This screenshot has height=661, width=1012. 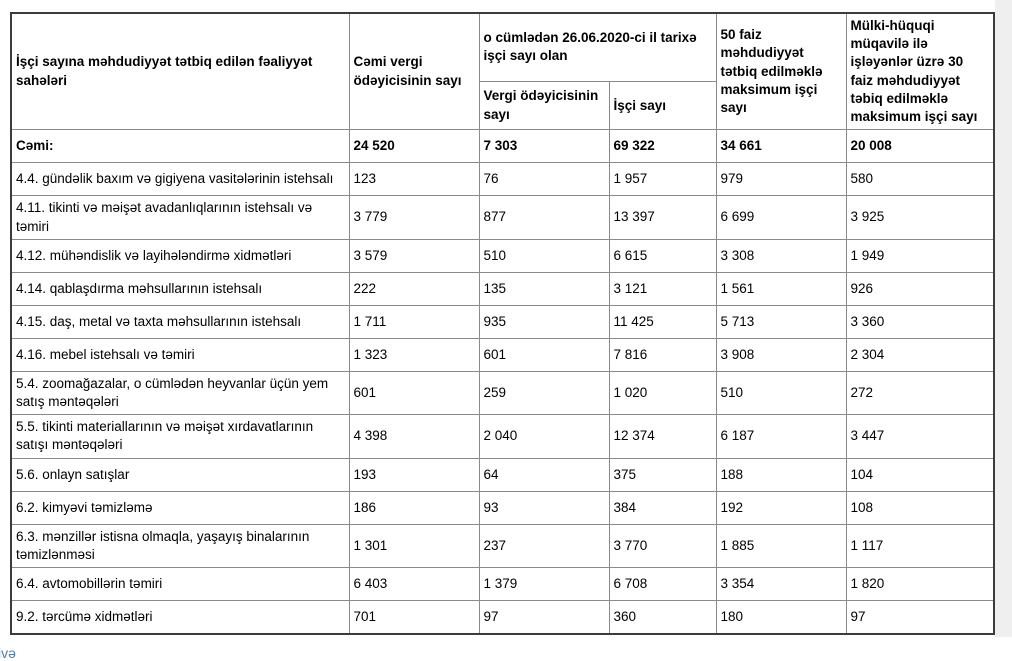 What do you see at coordinates (662, 146) in the screenshot?
I see `cell-value: 69 322` at bounding box center [662, 146].